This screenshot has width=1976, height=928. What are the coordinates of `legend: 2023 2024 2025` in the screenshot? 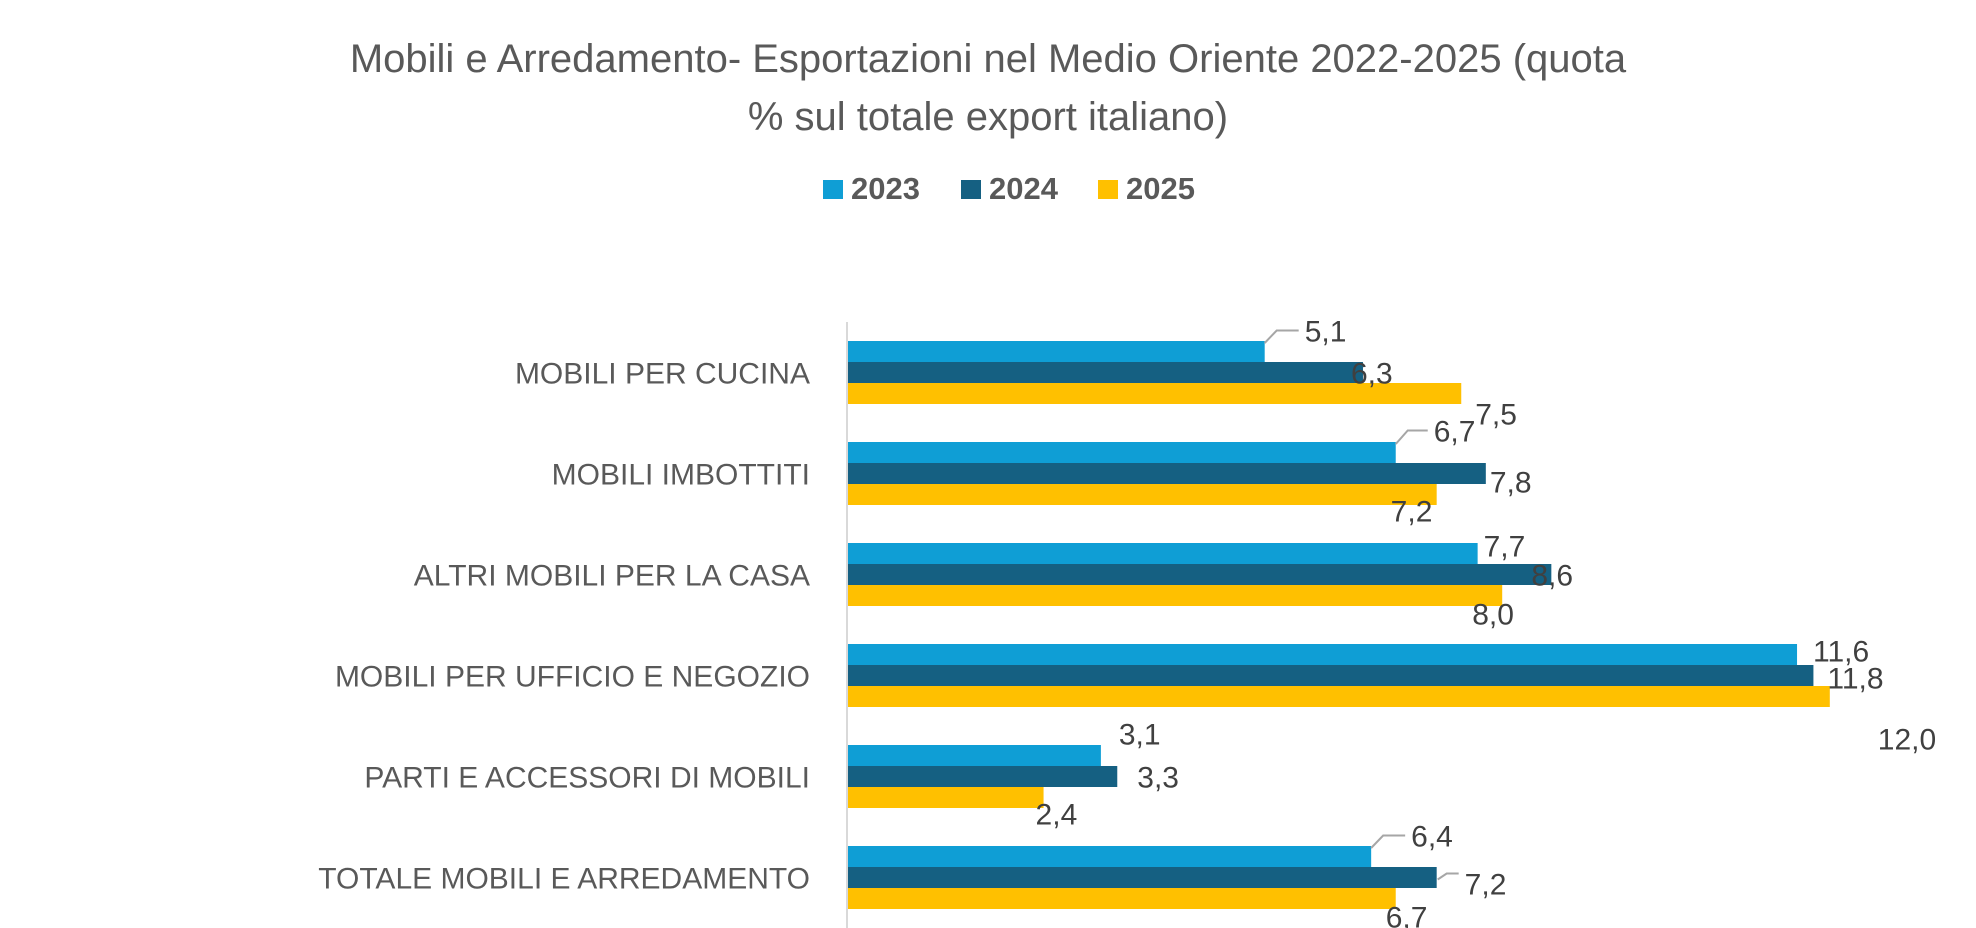 It's located at (1009, 188).